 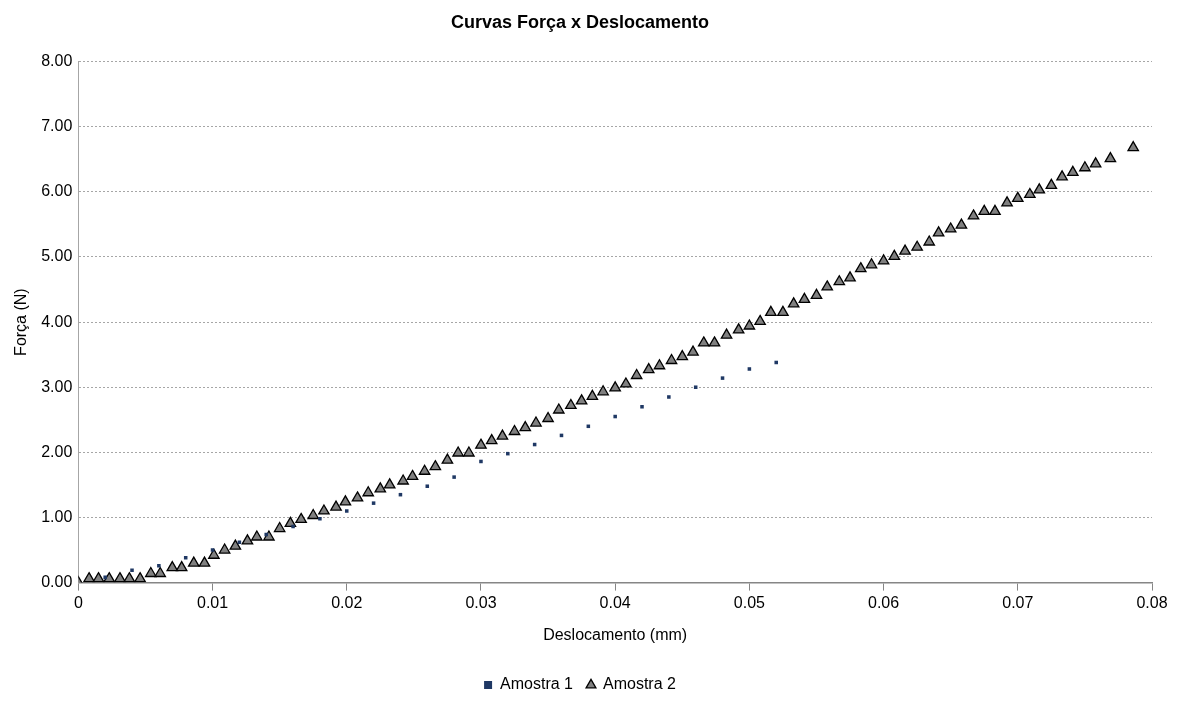 What do you see at coordinates (21, 322) in the screenshot?
I see `y-axis-title: Força (N)` at bounding box center [21, 322].